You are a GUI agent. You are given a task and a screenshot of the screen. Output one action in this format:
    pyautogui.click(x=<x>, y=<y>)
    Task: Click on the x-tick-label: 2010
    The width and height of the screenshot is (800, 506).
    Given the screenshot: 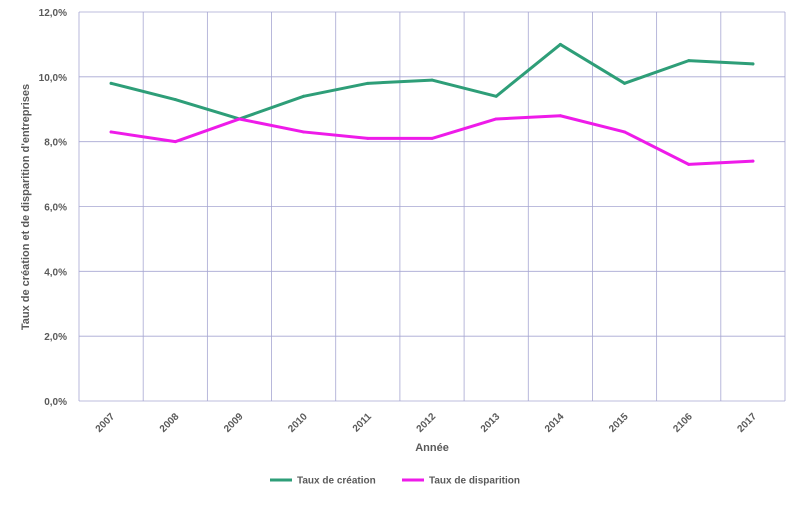 What is the action you would take?
    pyautogui.click(x=298, y=423)
    